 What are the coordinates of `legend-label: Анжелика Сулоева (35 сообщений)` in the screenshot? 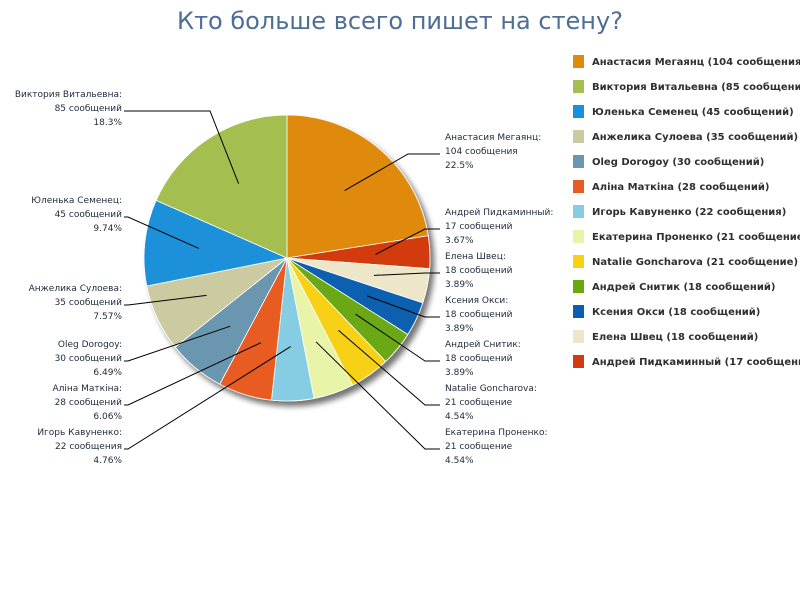 It's located at (695, 137).